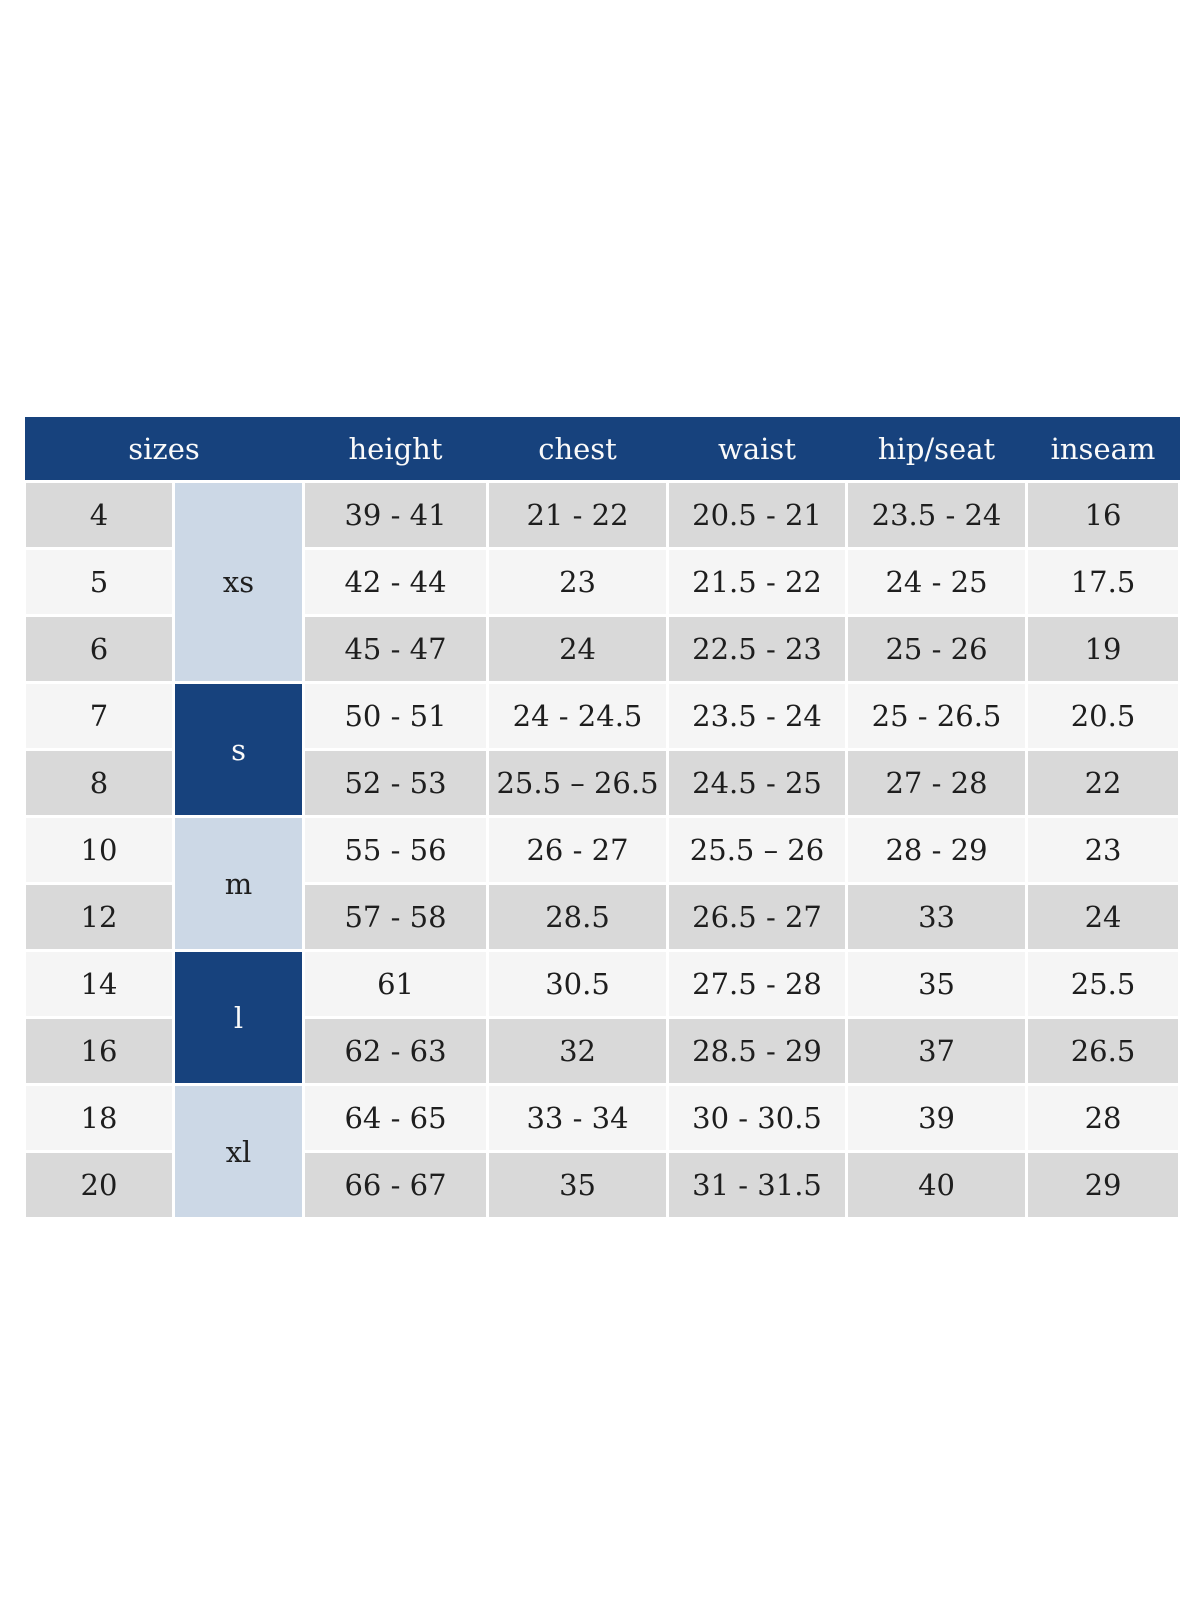 This screenshot has height=1600, width=1200. Describe the element at coordinates (937, 716) in the screenshot. I see `hip-seat-cell: 25 - 26.5` at that location.